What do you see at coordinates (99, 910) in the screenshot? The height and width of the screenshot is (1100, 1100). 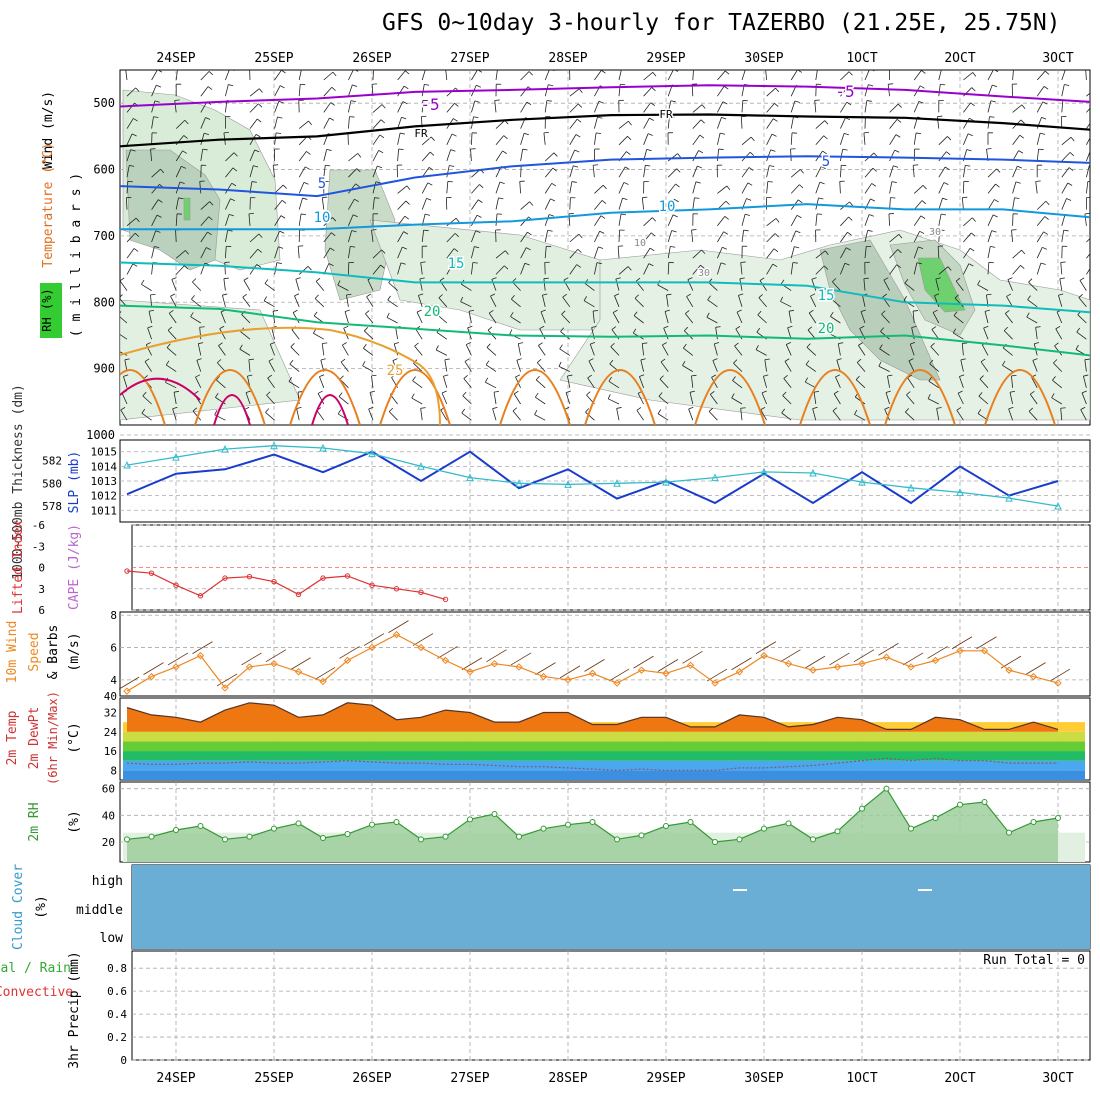 I see `cloud-level-middle: middle` at bounding box center [99, 910].